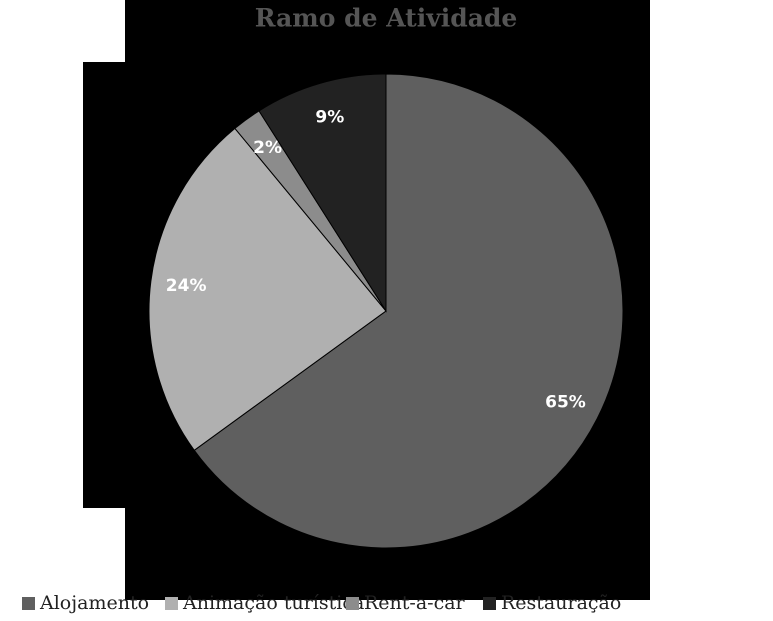 This screenshot has width=773, height=621. I want to click on chart-title: Ramo de Atividade, so click(386, 18).